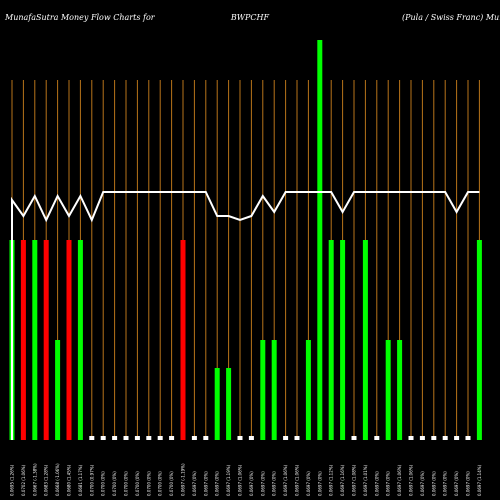  Describe the element at coordinates (46, 480) in the screenshot. I see `x-tick-label: 0.0683 (1.28%)` at that location.